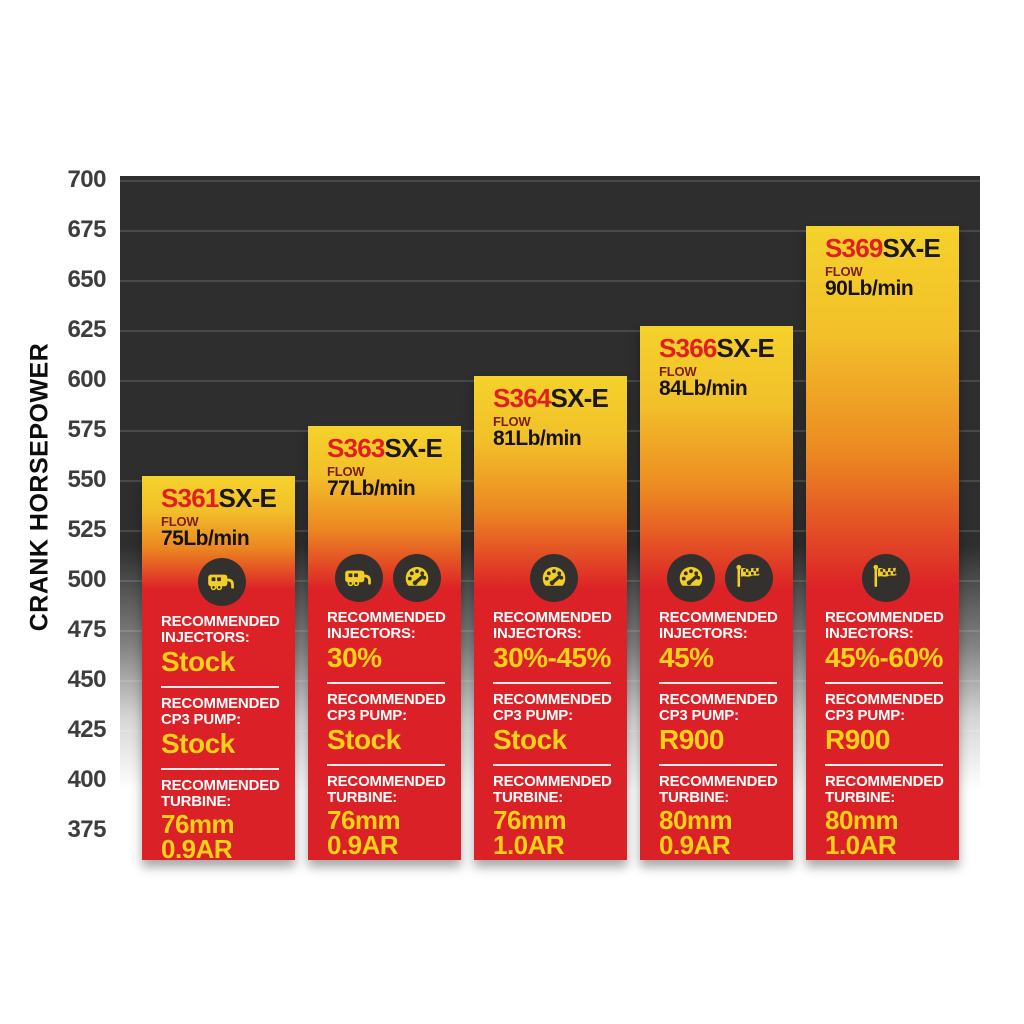 This screenshot has height=1024, width=1024. What do you see at coordinates (86, 479) in the screenshot?
I see `y-tick-label: 550` at bounding box center [86, 479].